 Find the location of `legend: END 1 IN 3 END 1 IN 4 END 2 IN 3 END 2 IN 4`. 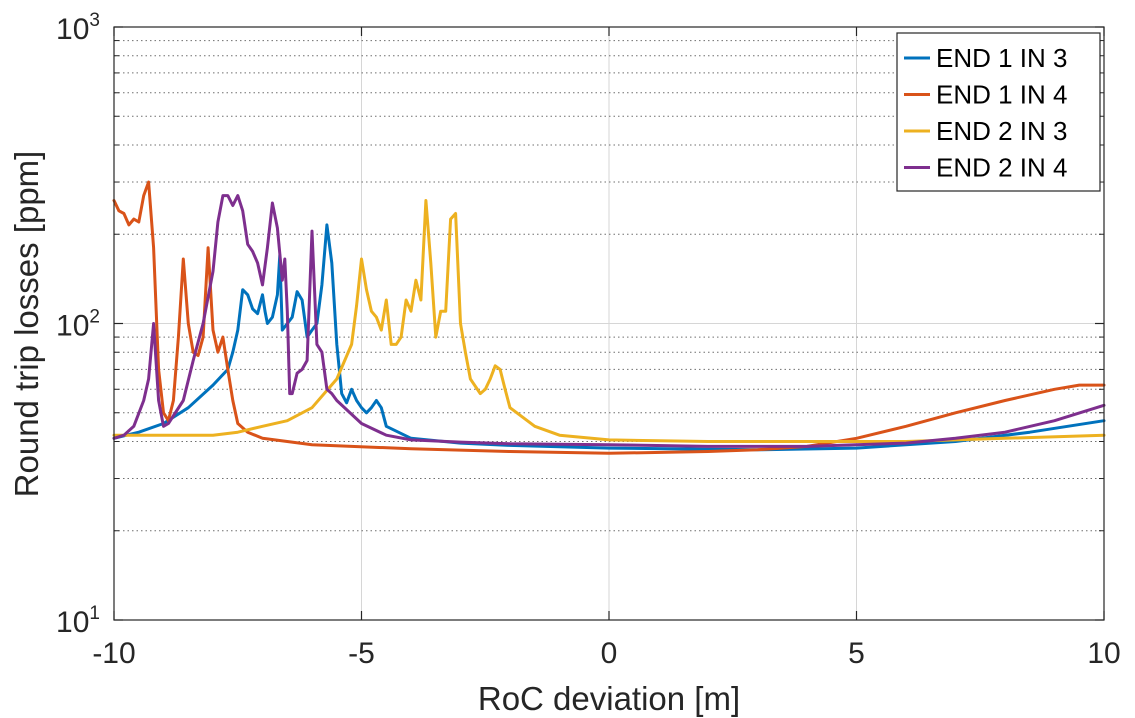

legend: END 1 IN 3 END 1 IN 4 END 2 IN 3 END 2 IN 4 is located at coordinates (998, 112).